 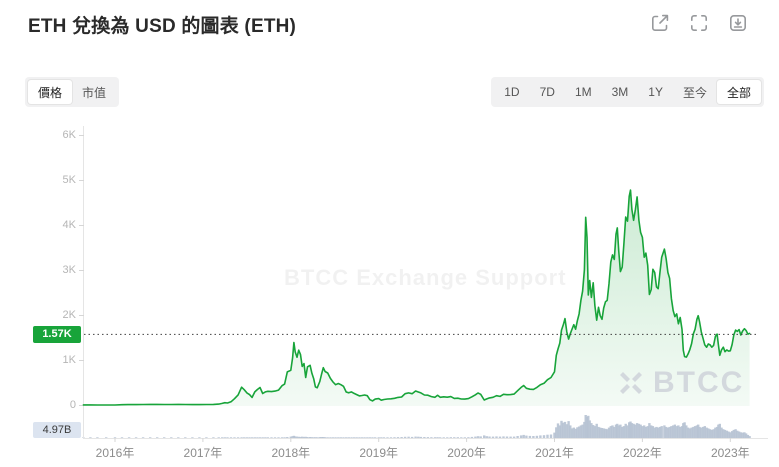 What do you see at coordinates (466, 453) in the screenshot?
I see `x-axis-label: 2020年` at bounding box center [466, 453].